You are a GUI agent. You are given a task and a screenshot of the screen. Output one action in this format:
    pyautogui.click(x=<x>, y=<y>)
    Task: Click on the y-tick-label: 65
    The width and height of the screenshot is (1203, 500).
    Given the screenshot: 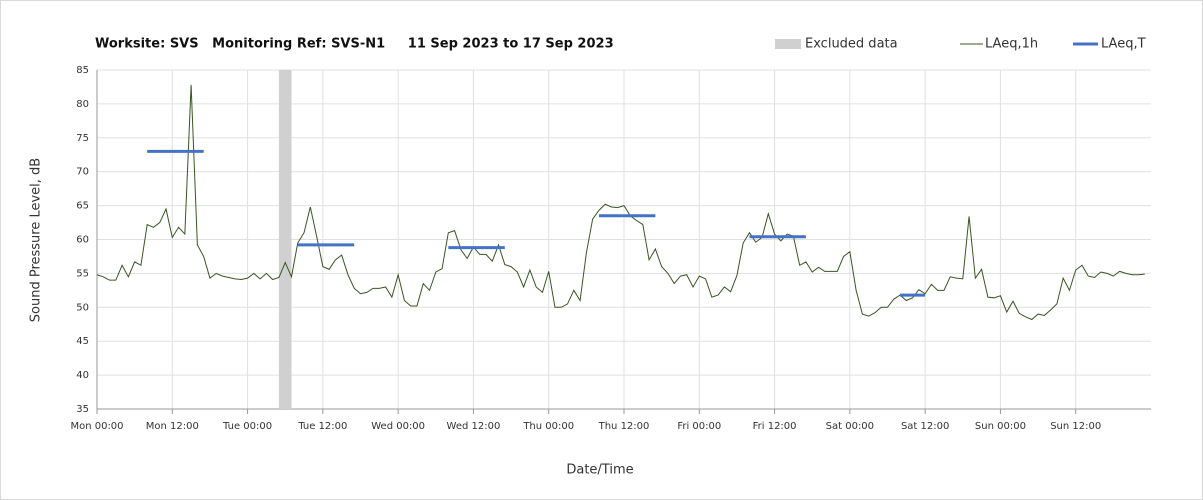 What is the action you would take?
    pyautogui.click(x=82, y=206)
    